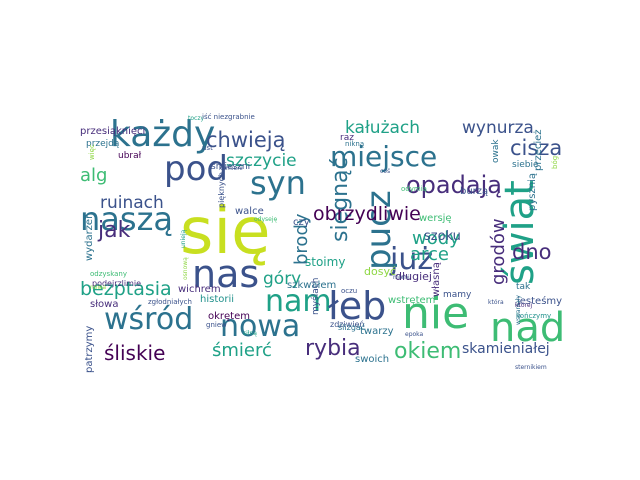 The width and height of the screenshot is (640, 480). I want to click on word-cisza: cisza, so click(536, 148).